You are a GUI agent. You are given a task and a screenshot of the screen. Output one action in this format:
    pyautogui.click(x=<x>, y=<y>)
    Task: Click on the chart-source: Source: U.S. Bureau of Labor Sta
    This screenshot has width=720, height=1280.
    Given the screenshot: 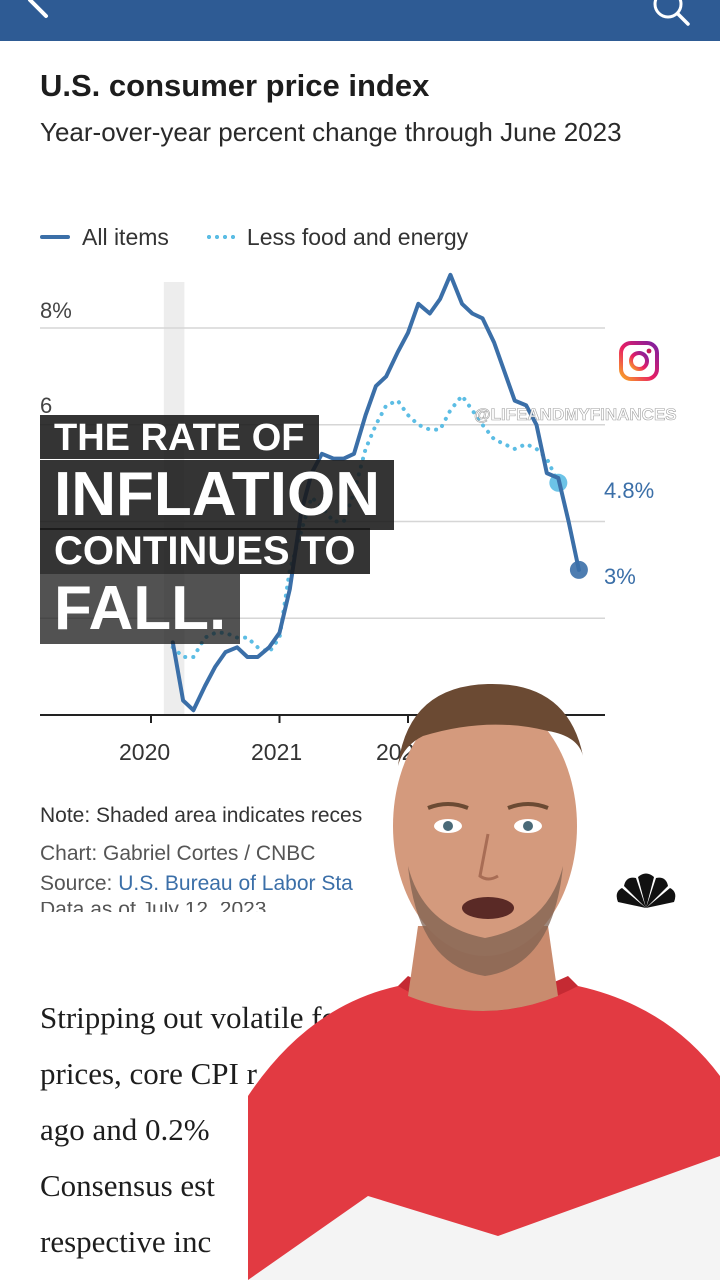 What is the action you would take?
    pyautogui.click(x=196, y=884)
    